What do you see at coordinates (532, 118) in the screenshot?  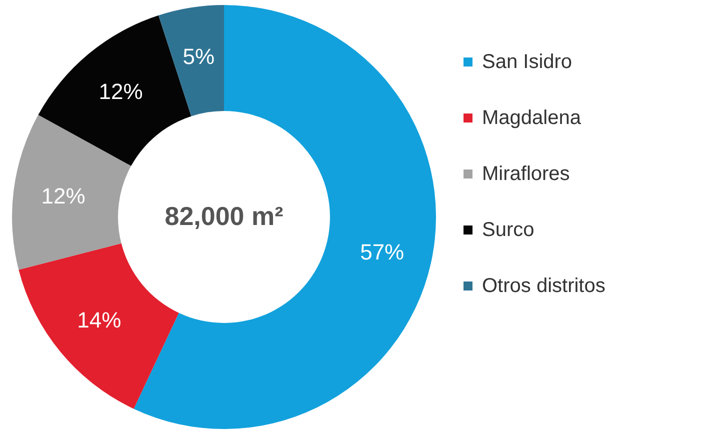 I see `legend-label: Magdalena` at bounding box center [532, 118].